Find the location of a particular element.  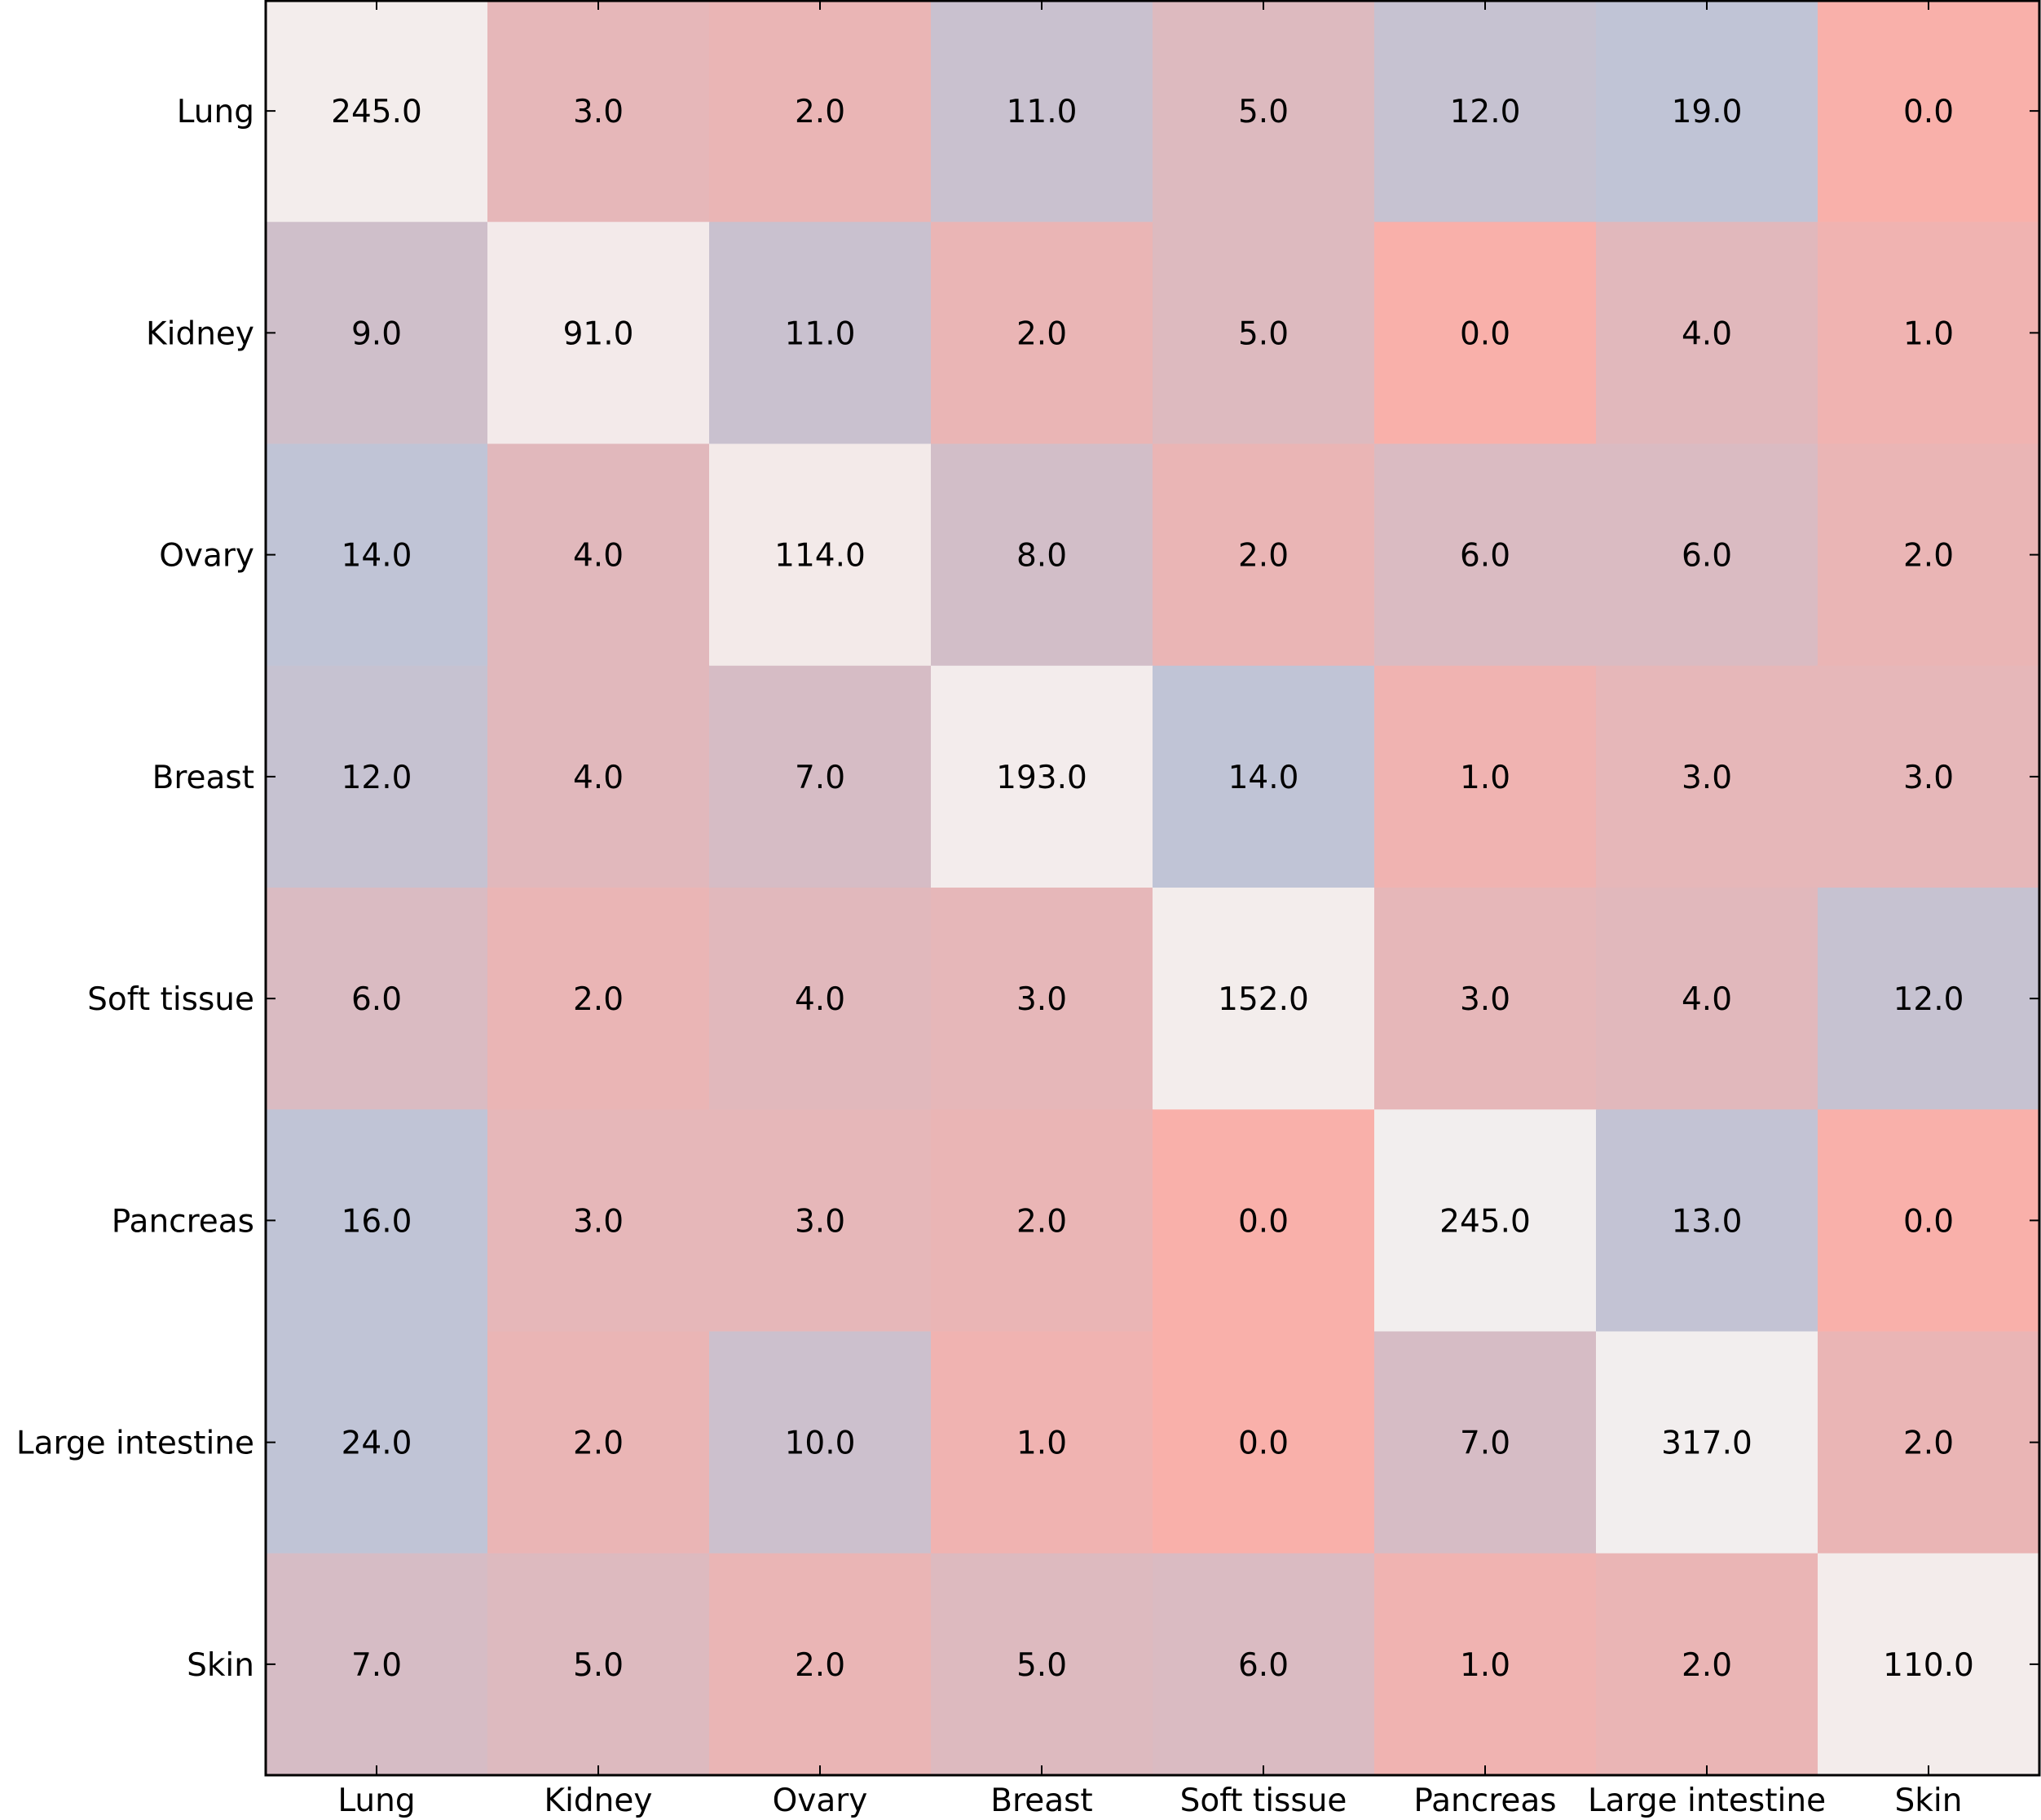

cell-value-label: 110.0 is located at coordinates (1928, 1666).